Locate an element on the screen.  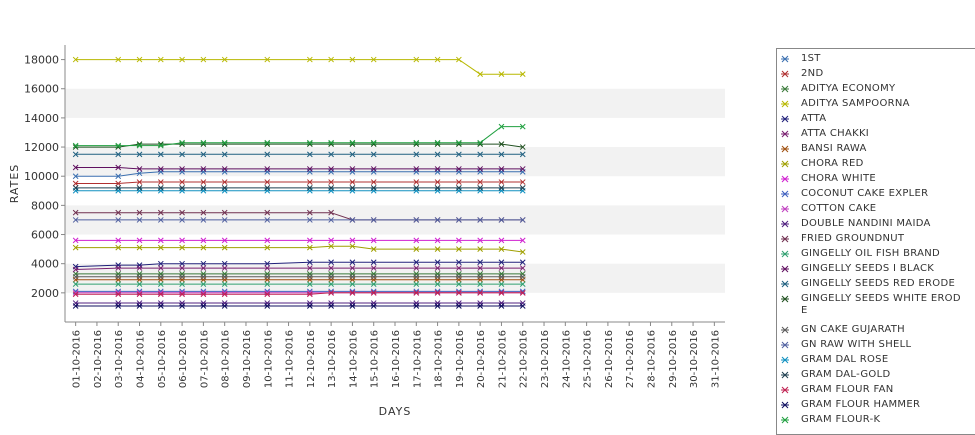
legend-item: 2ND is located at coordinates (876, 74).